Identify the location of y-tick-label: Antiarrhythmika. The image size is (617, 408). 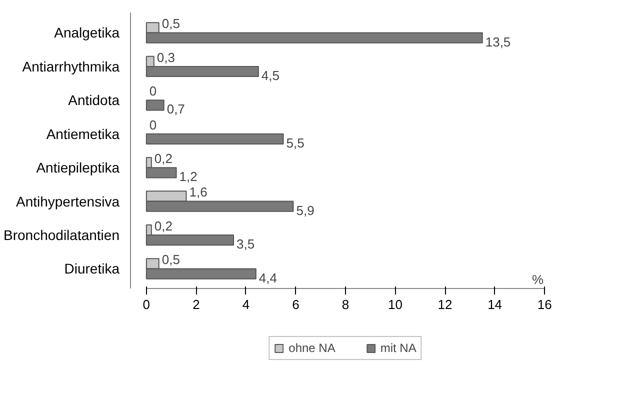
(71, 66).